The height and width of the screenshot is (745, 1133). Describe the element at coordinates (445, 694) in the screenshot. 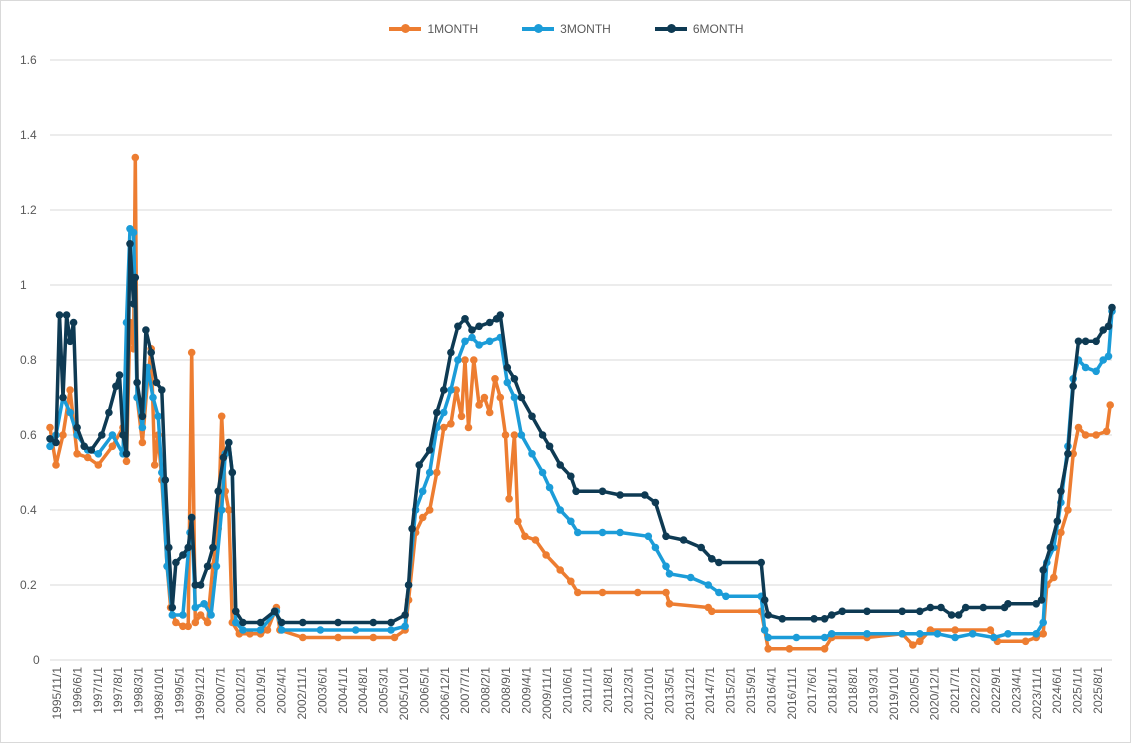

I see `x-tick-label: 2006/12/1` at that location.